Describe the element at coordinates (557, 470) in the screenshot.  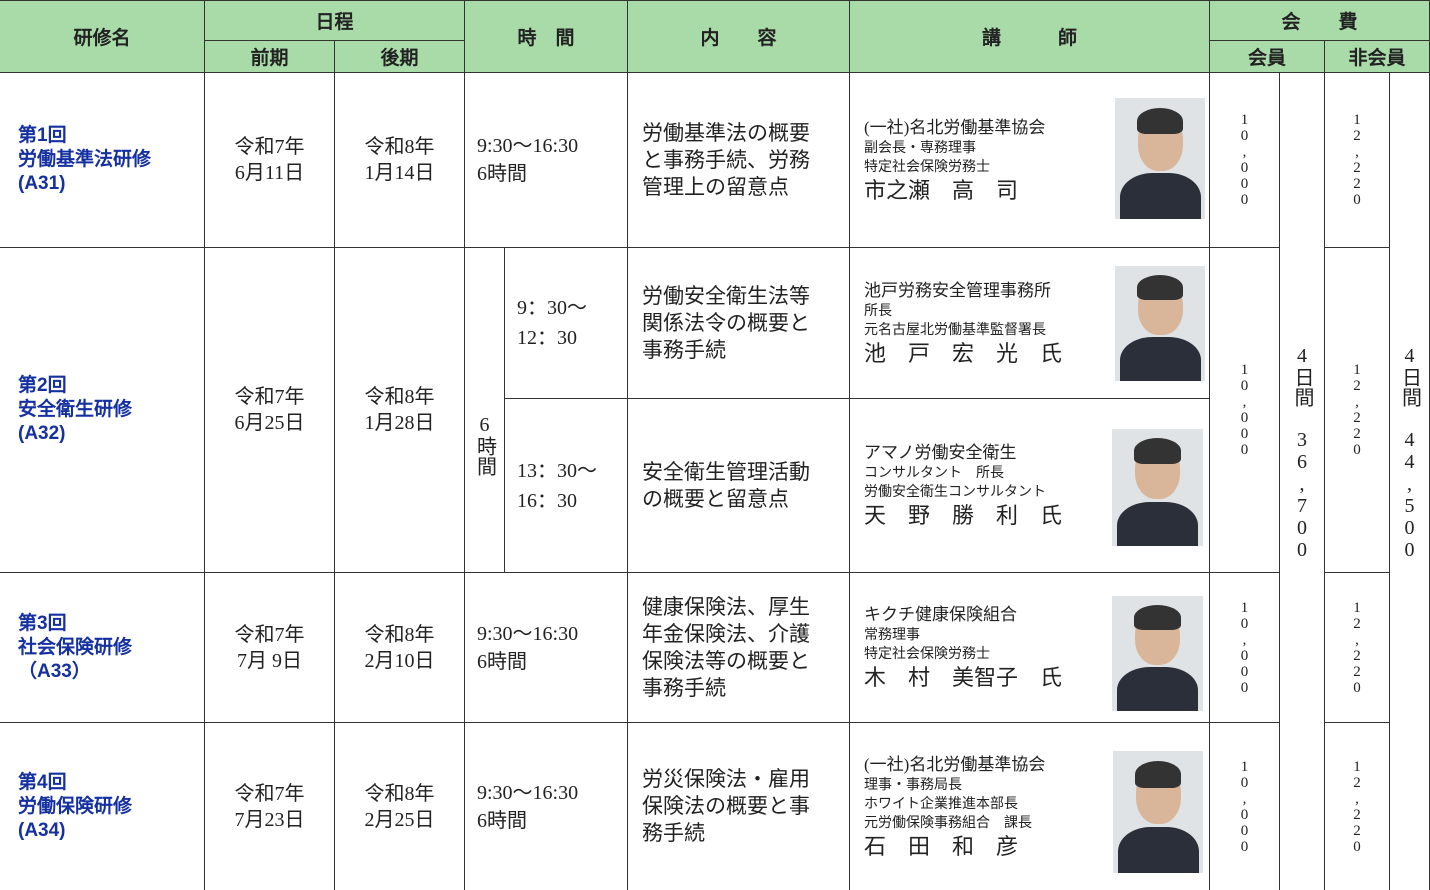
I see `time-start: 13：30～` at that location.